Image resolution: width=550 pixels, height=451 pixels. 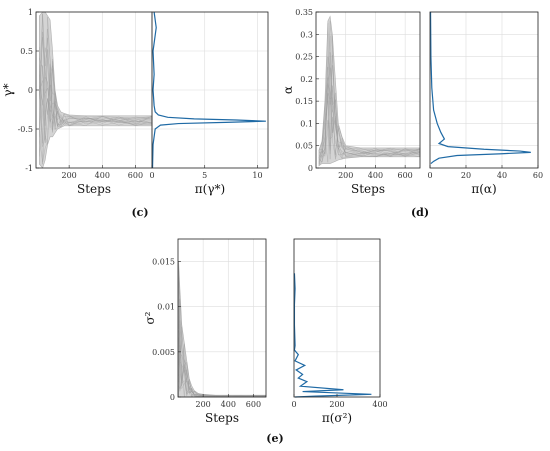 What do you see at coordinates (304, 146) in the screenshot?
I see `d-trace-ytick-label-1: 0.05` at bounding box center [304, 146].